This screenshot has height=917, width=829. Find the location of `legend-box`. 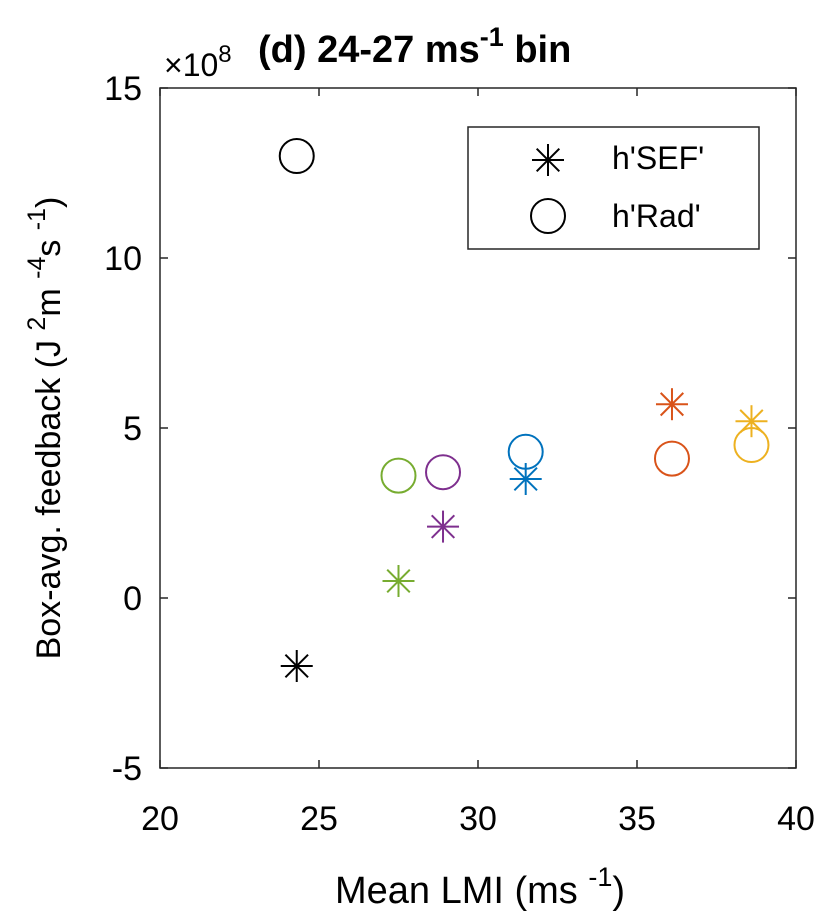

legend-box is located at coordinates (613, 188).